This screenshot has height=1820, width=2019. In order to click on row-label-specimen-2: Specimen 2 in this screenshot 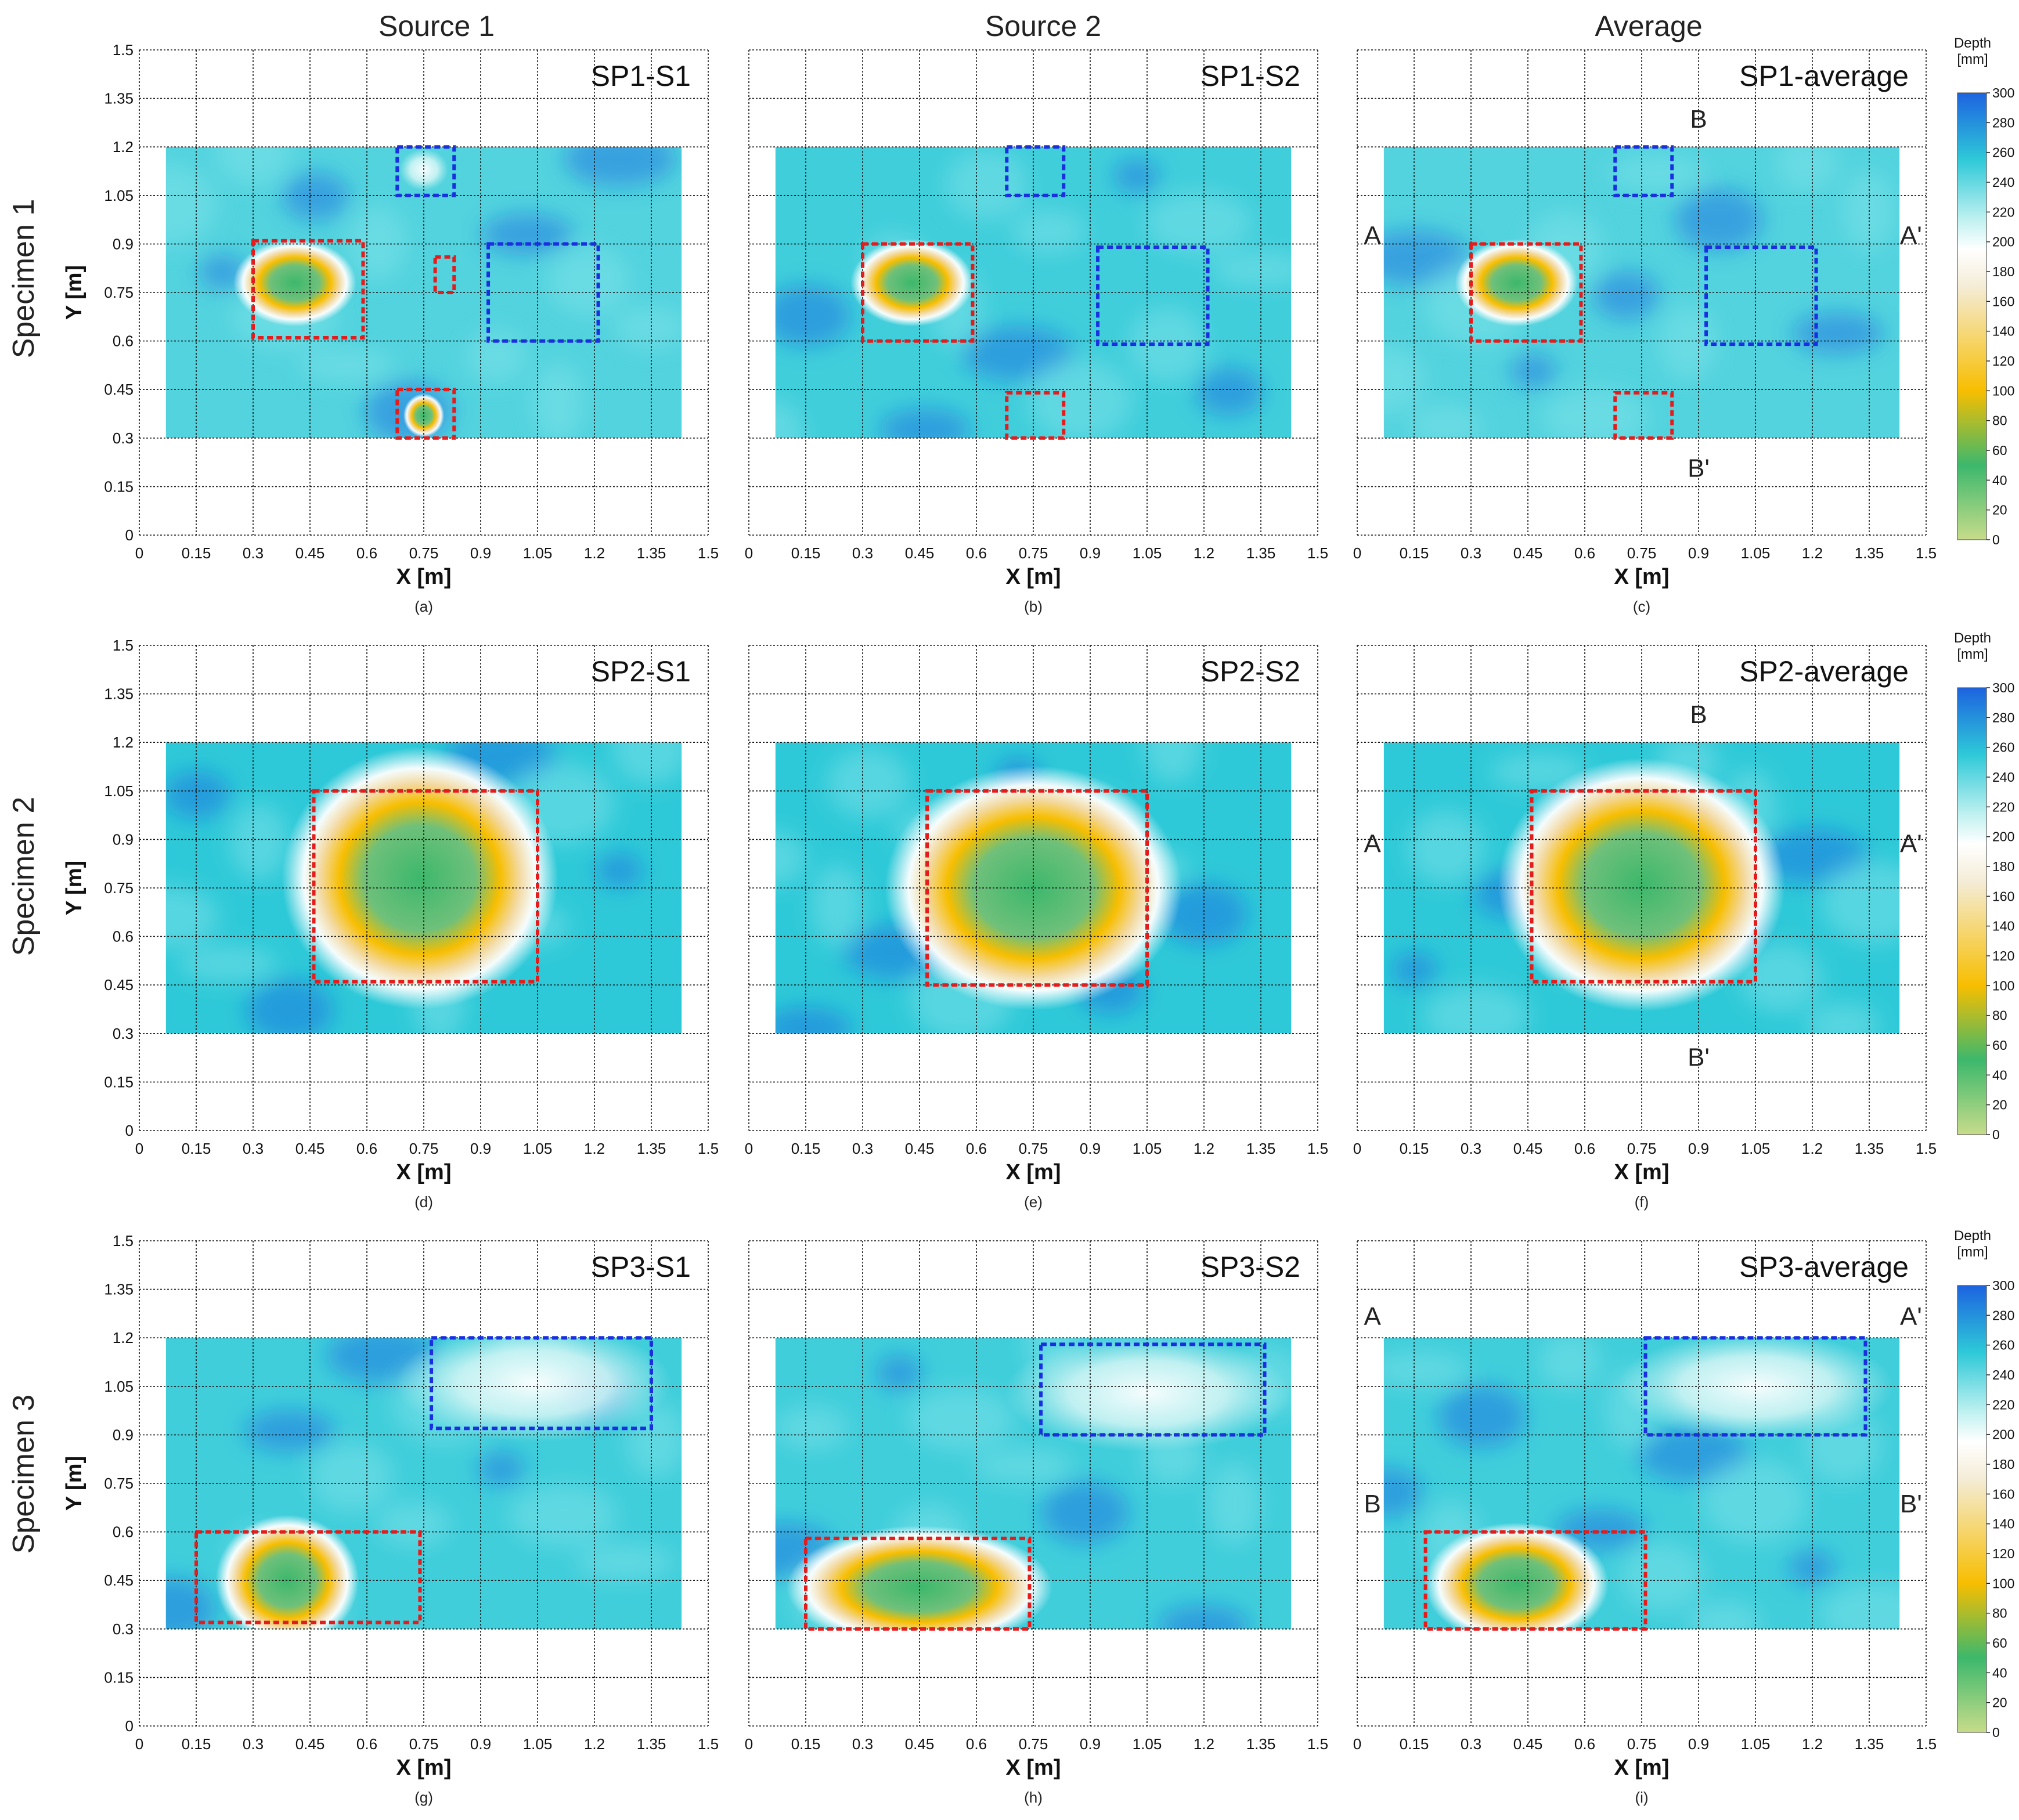, I will do `click(24, 877)`.